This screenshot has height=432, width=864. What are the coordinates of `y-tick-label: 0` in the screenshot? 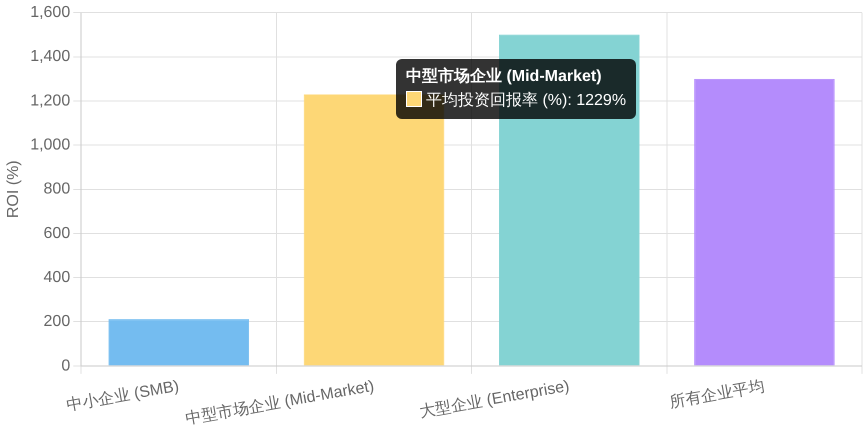 It's located at (65, 365).